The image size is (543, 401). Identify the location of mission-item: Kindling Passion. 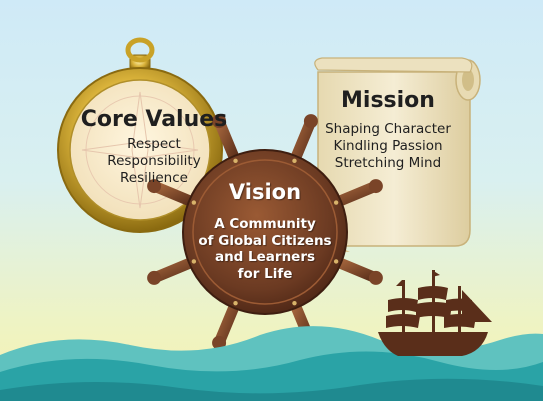
(388, 146).